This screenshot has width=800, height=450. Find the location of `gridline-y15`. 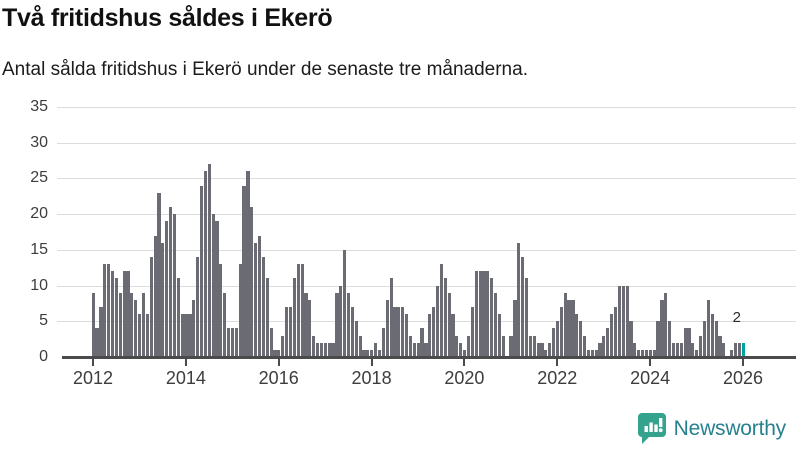

gridline-y15 is located at coordinates (426, 250).